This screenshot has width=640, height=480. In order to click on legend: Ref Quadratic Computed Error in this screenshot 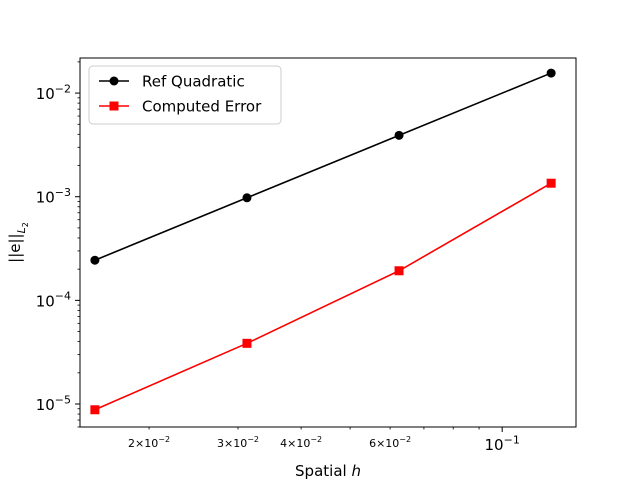, I will do `click(185, 95)`.